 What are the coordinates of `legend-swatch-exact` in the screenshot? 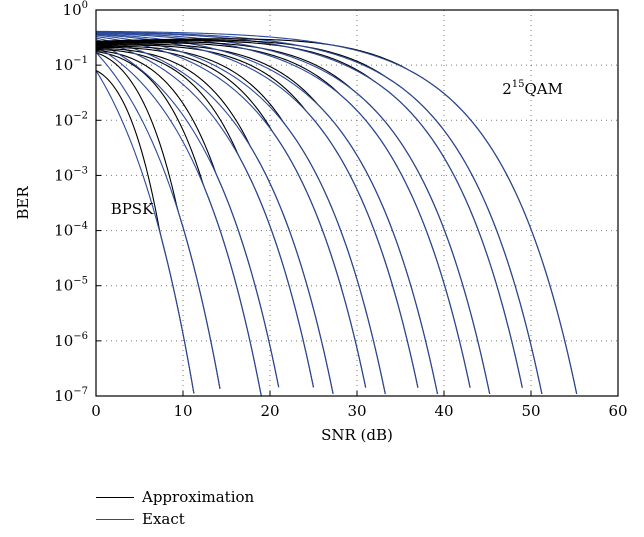 It's located at (115, 519).